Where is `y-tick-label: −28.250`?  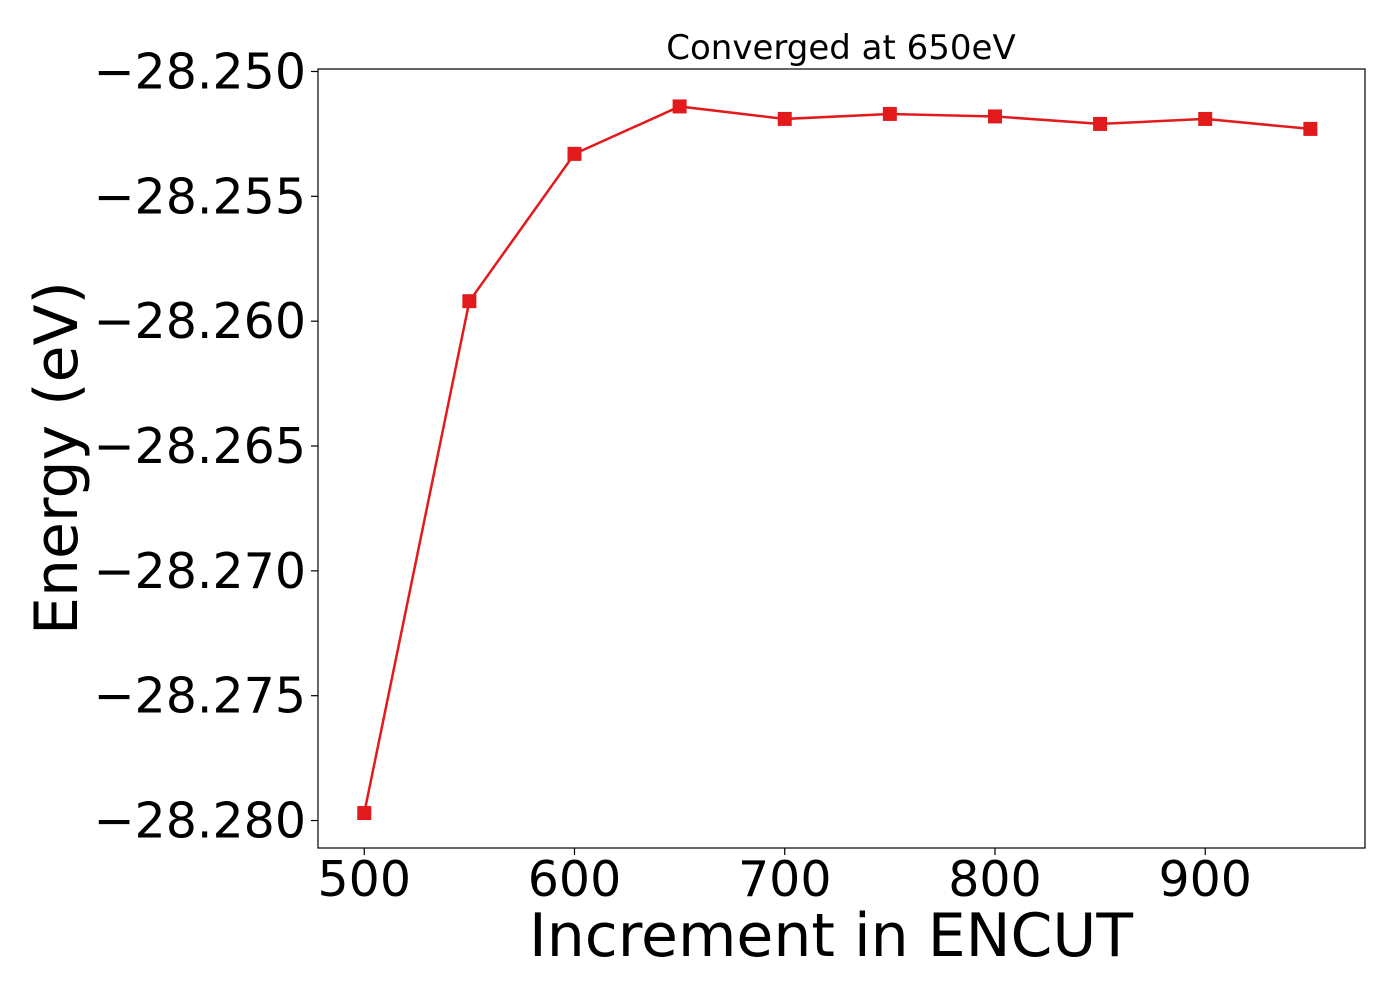
y-tick-label: −28.250 is located at coordinates (199, 71).